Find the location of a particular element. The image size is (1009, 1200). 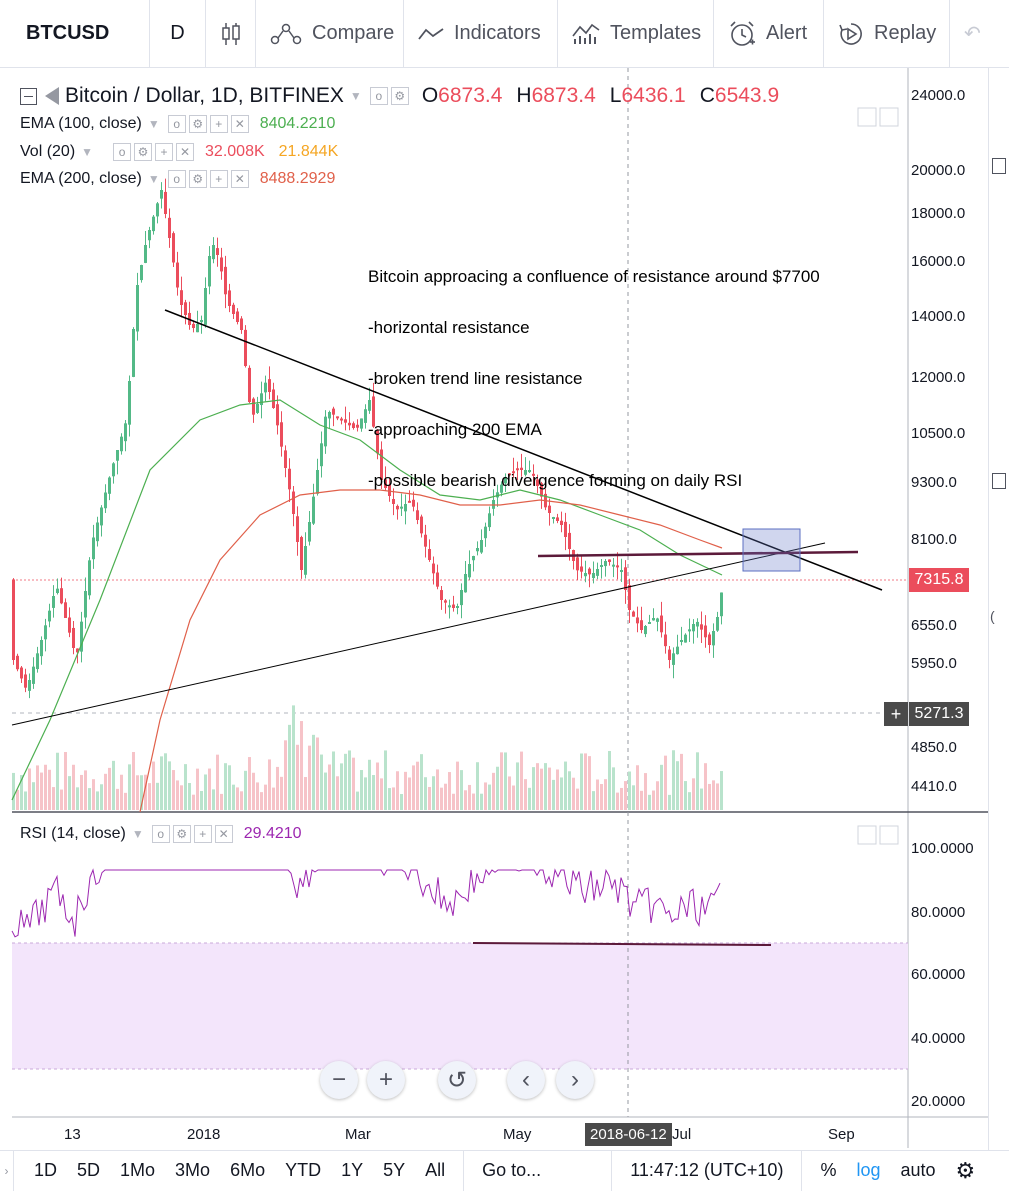

scroll-right-button: › is located at coordinates (575, 1080).